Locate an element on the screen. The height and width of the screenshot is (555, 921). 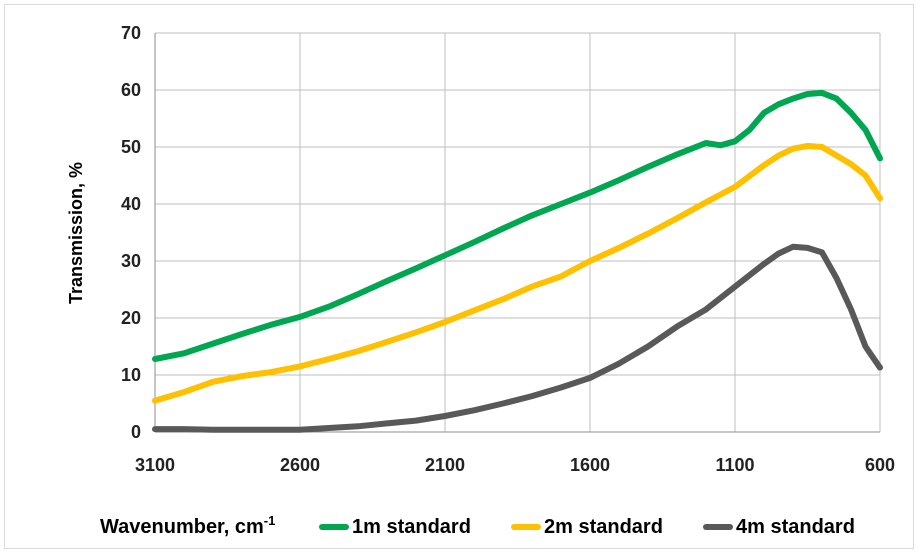
y-axis-title: Transmission, % is located at coordinates (76, 233).